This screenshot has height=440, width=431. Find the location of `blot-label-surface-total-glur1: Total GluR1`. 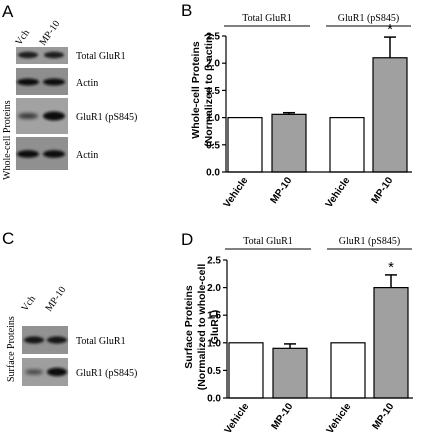

blot-label-surface-total-glur1: Total GluR1 is located at coordinates (101, 341).